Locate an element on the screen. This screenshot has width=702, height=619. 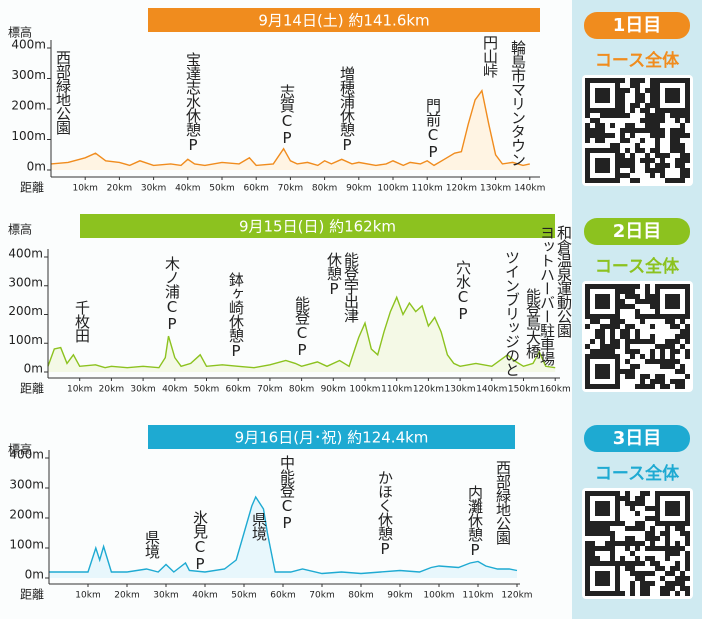
annotation: ツインブリッジのと is located at coordinates (512, 313).